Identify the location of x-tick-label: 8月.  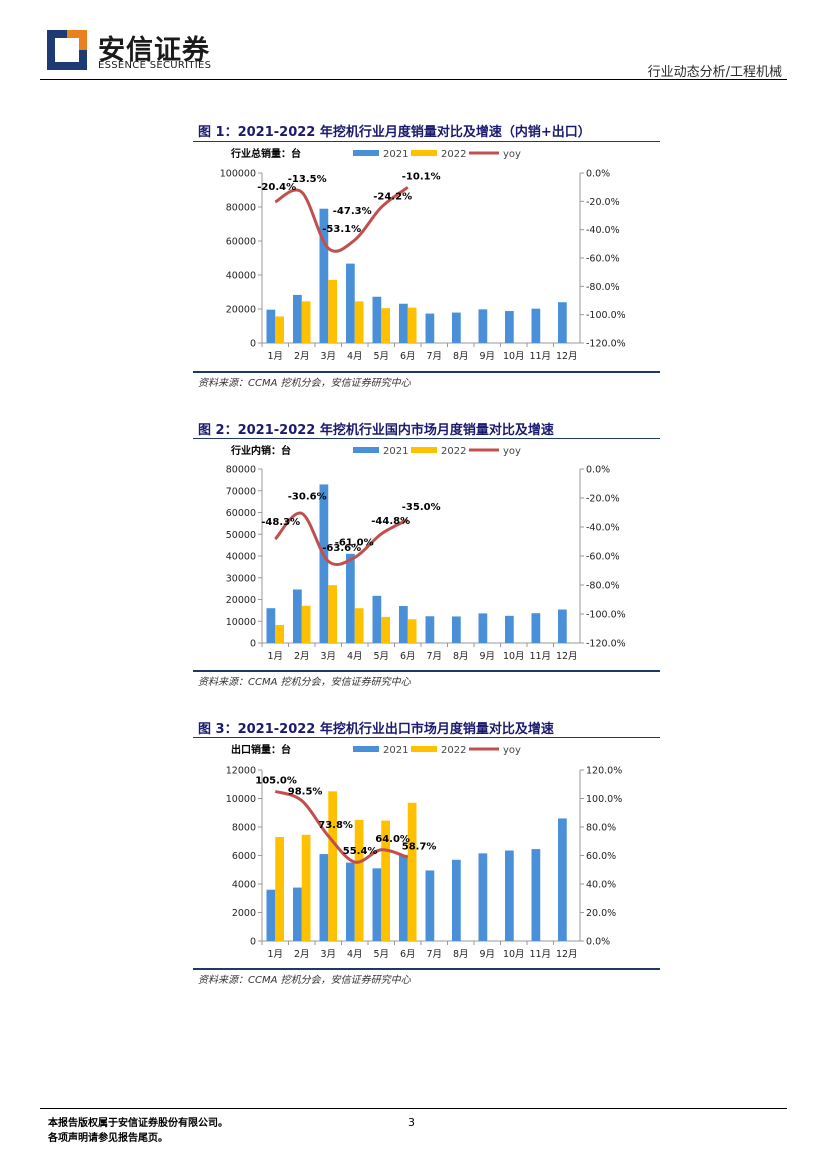
(461, 356).